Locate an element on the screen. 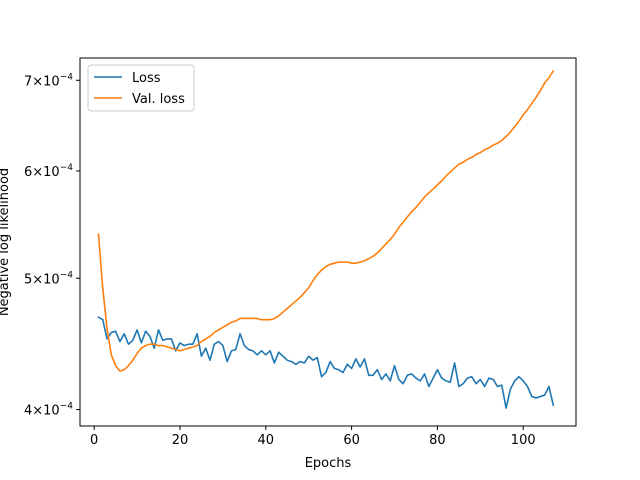 The image size is (640, 480). legend-label-loss: Loss is located at coordinates (146, 78).